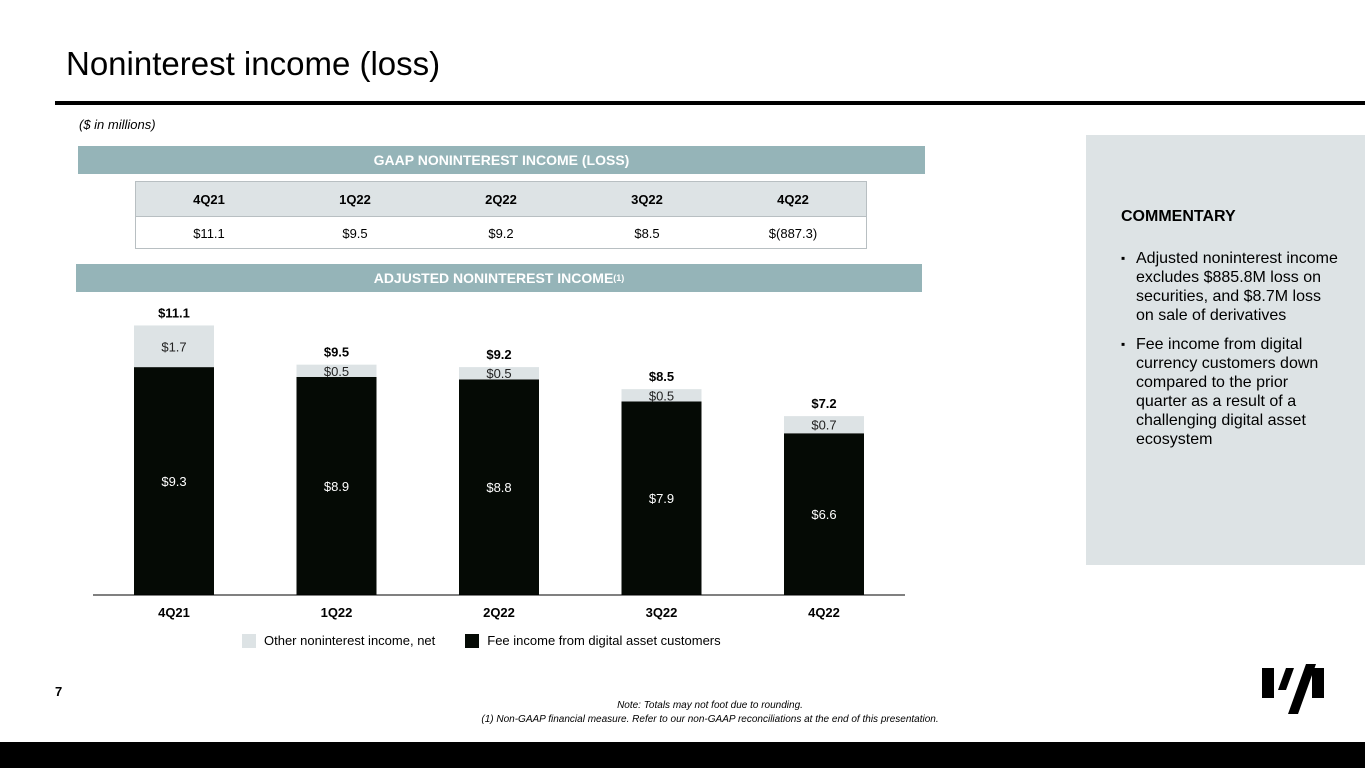  I want to click on gaap-header-cell: 2Q22, so click(501, 199).